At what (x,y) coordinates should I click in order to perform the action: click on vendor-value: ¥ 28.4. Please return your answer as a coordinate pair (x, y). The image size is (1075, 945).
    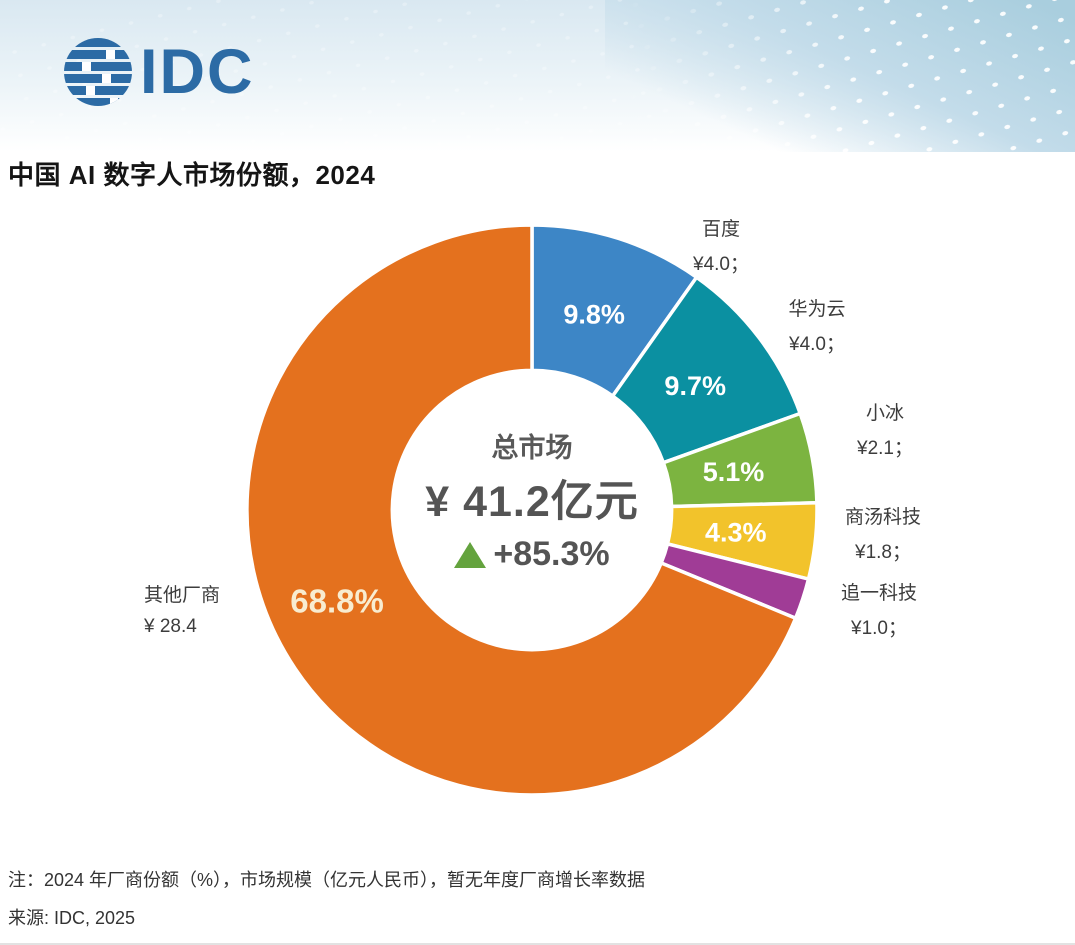
    Looking at the image, I should click on (170, 626).